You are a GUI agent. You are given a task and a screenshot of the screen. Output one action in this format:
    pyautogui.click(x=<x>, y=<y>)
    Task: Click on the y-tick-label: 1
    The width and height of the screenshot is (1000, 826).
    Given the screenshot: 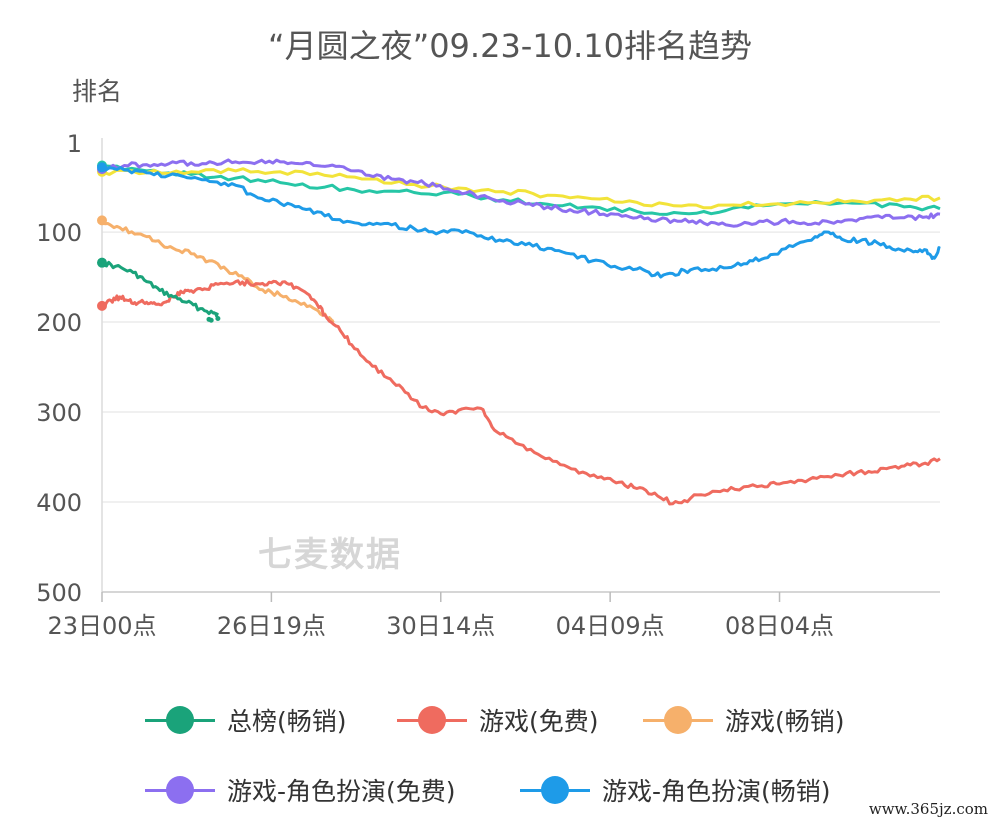 What is the action you would take?
    pyautogui.click(x=74, y=144)
    